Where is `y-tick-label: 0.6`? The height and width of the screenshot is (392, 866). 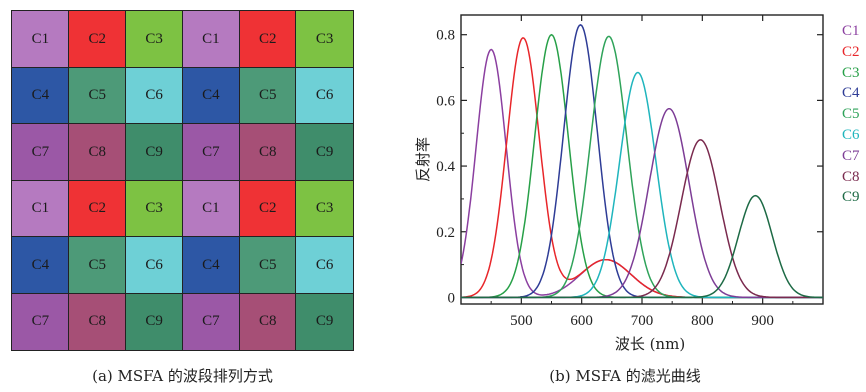
y-tick-label: 0.6 is located at coordinates (445, 101).